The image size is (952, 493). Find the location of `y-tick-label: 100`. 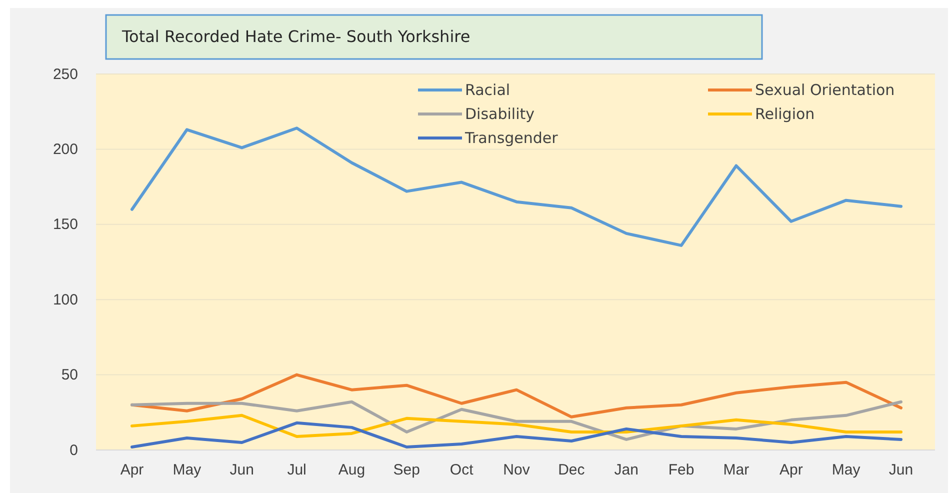

y-tick-label: 100 is located at coordinates (65, 299).